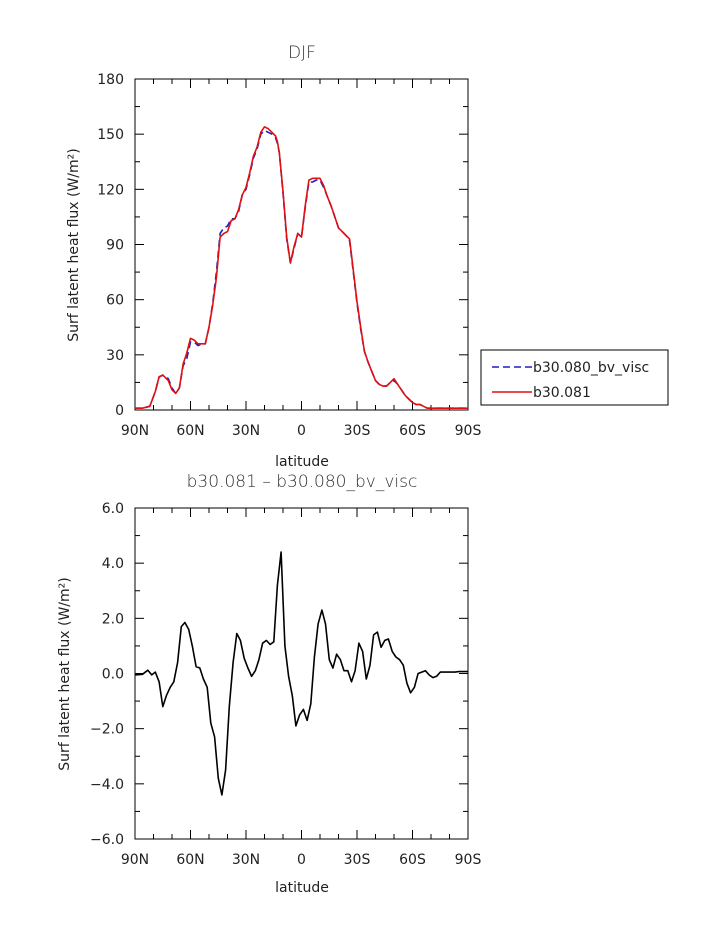 The width and height of the screenshot is (723, 935). What do you see at coordinates (119, 411) in the screenshot?
I see `top-y-tick-label: 0` at bounding box center [119, 411].